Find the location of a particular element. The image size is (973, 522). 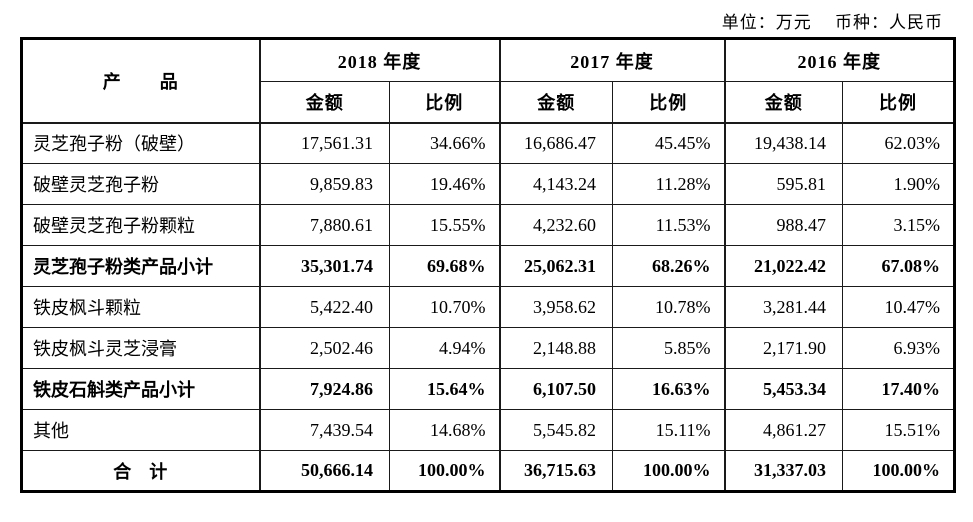

ratio-cell: 1.90% is located at coordinates (898, 184).